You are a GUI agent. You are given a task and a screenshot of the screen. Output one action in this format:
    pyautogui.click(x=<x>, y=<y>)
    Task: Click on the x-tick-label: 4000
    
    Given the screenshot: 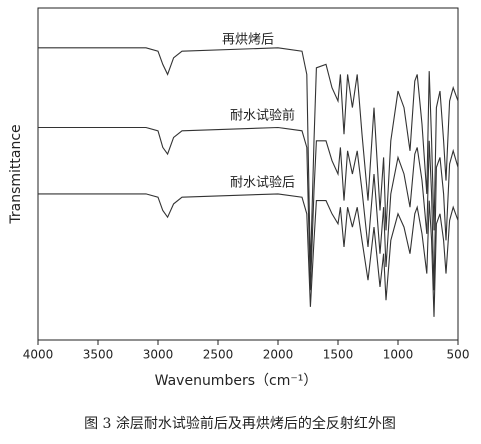 What is the action you would take?
    pyautogui.click(x=38, y=355)
    